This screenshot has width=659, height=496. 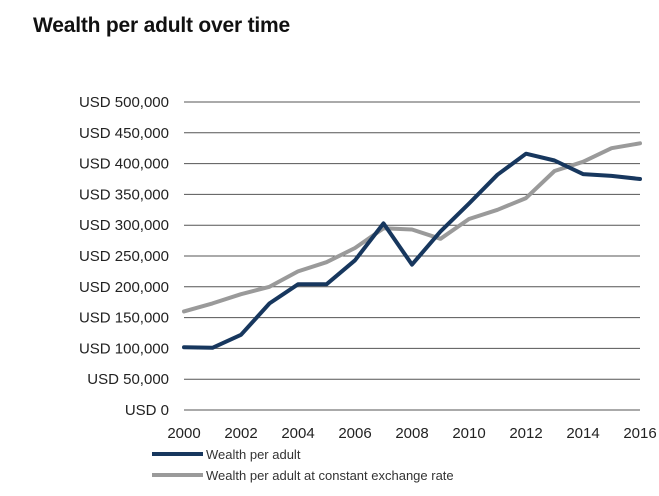 I want to click on y-tick-label: USD 350,000, so click(x=124, y=194).